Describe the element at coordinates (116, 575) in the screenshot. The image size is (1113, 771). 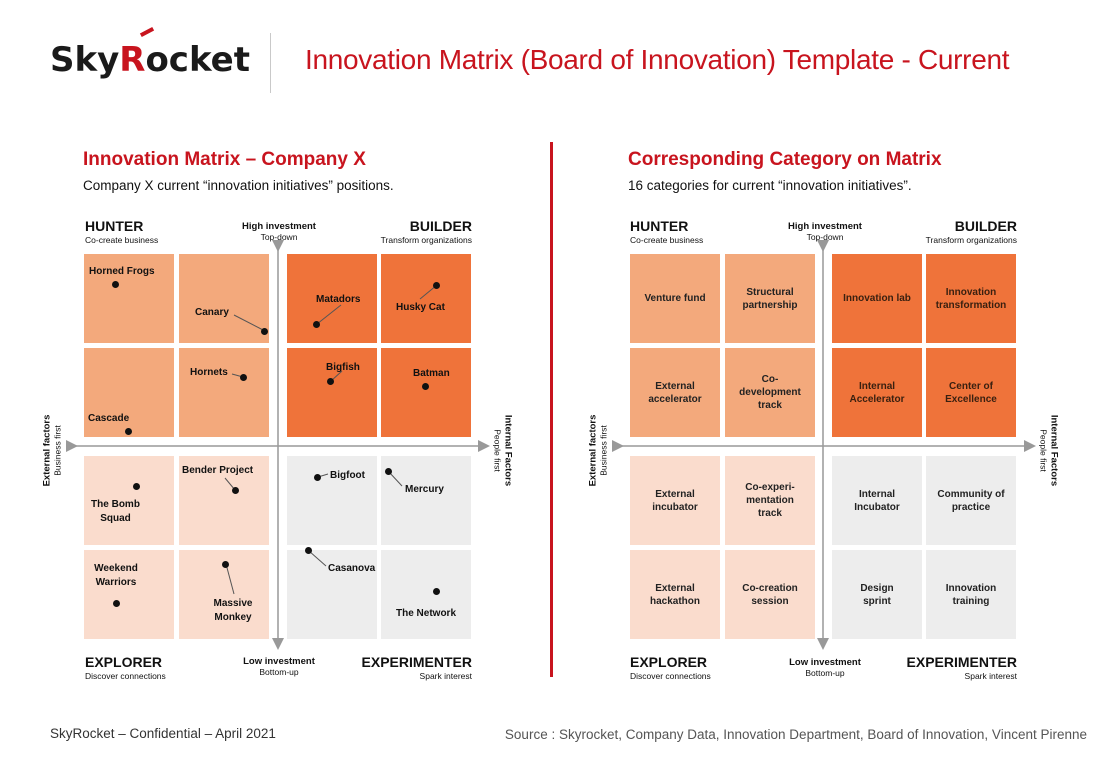
I see `initiative-weekend-warriors: Weekend Warriors` at that location.